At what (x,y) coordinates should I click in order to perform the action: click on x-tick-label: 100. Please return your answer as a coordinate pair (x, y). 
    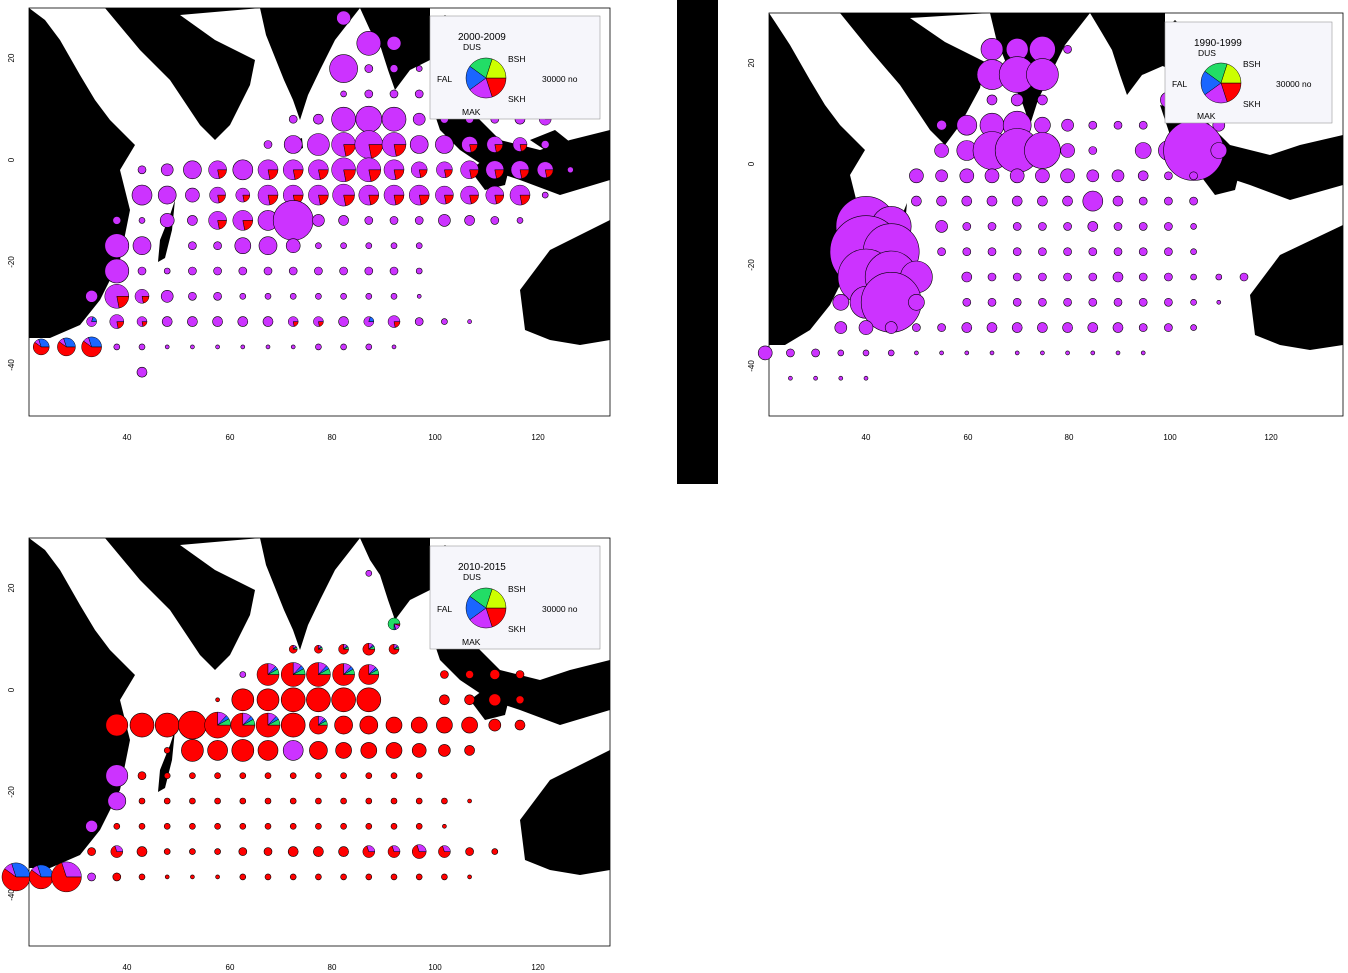
    Looking at the image, I should click on (435, 967).